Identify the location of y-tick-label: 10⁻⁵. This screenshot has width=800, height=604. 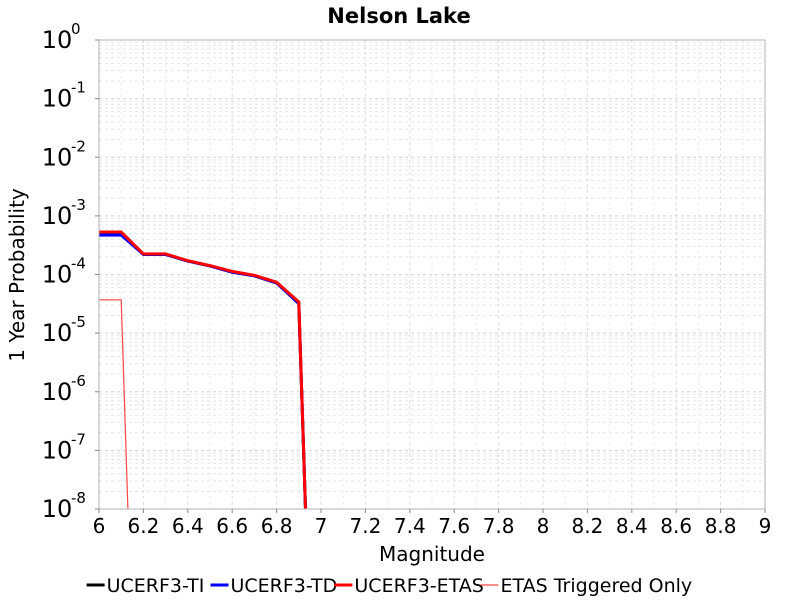
(64, 330).